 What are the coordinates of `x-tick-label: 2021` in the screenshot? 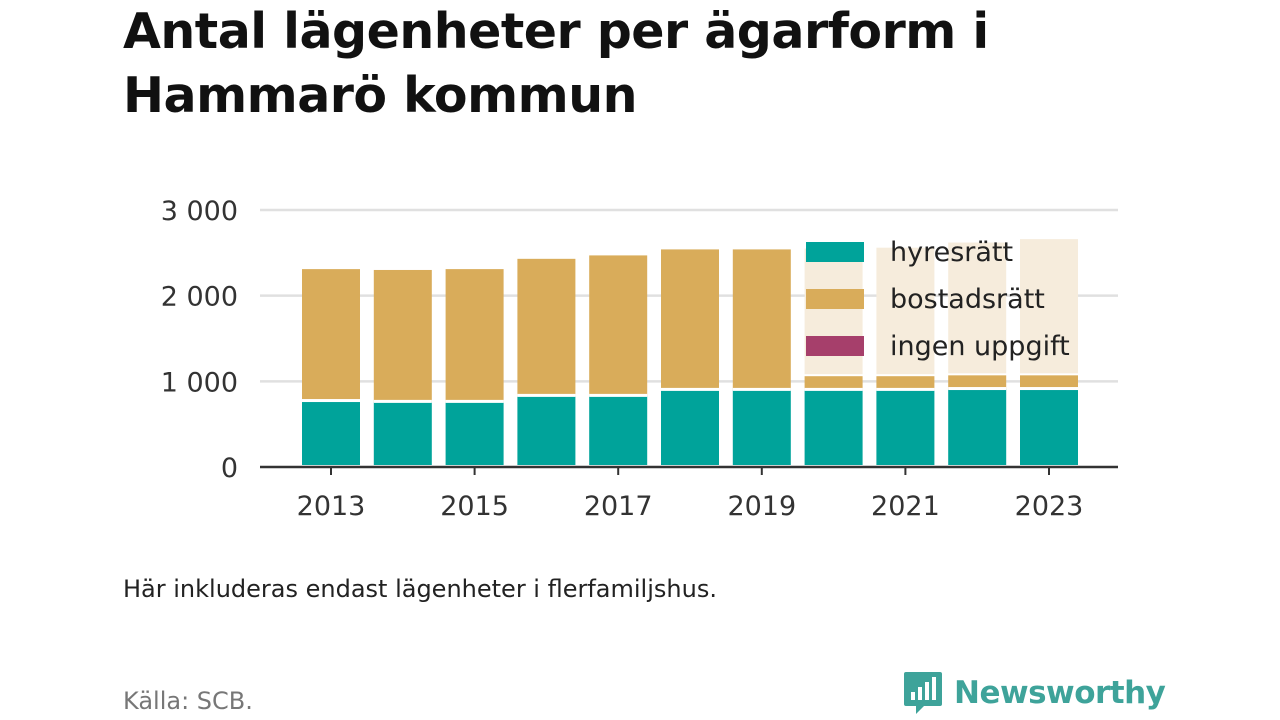 It's located at (905, 506).